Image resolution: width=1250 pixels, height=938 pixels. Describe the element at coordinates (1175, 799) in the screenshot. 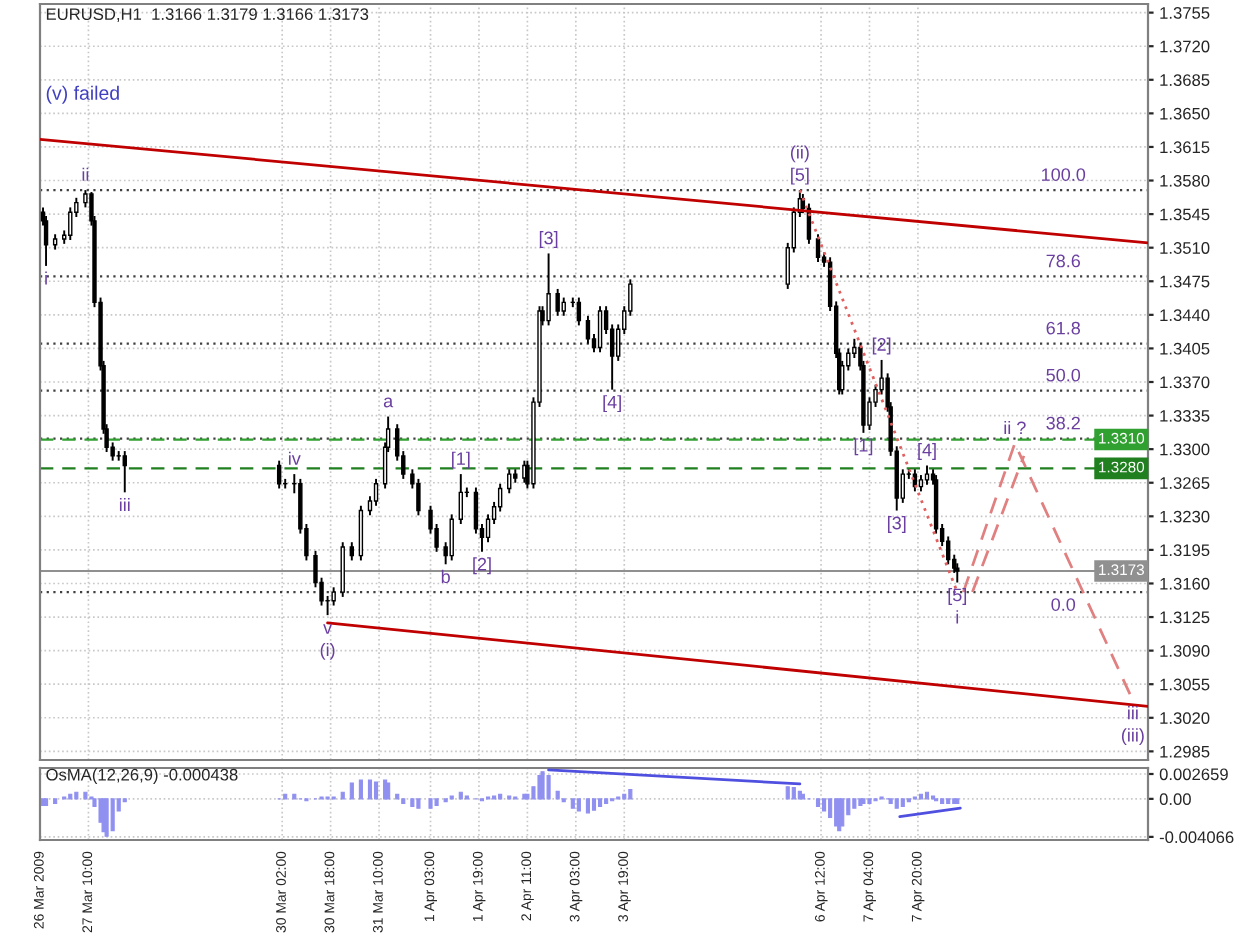

I see `y-tick-label: 0.00` at that location.